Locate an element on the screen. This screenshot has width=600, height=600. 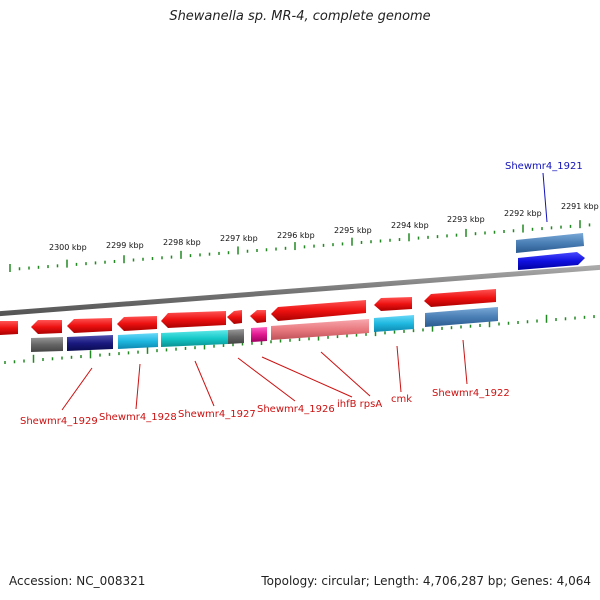
gene-label-ihfb-rpsa: ihfB rpsA is located at coordinates (359, 404).